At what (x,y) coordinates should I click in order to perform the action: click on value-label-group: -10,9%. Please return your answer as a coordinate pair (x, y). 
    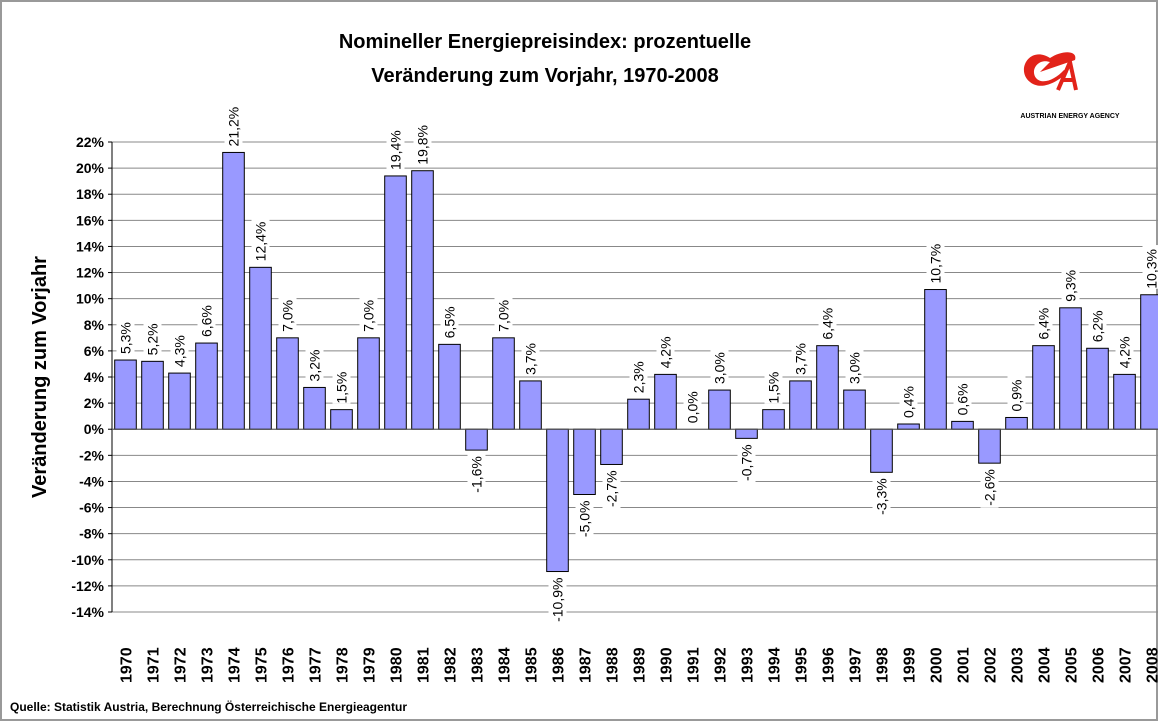
    Looking at the image, I should click on (557, 599).